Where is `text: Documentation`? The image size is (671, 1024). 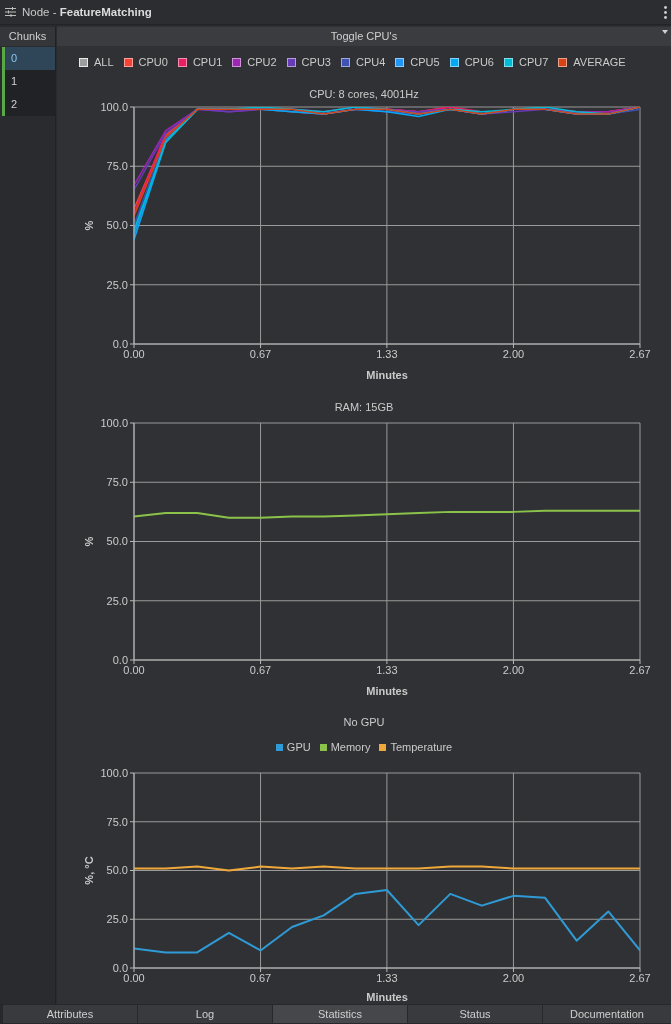 text: Documentation is located at coordinates (607, 1014).